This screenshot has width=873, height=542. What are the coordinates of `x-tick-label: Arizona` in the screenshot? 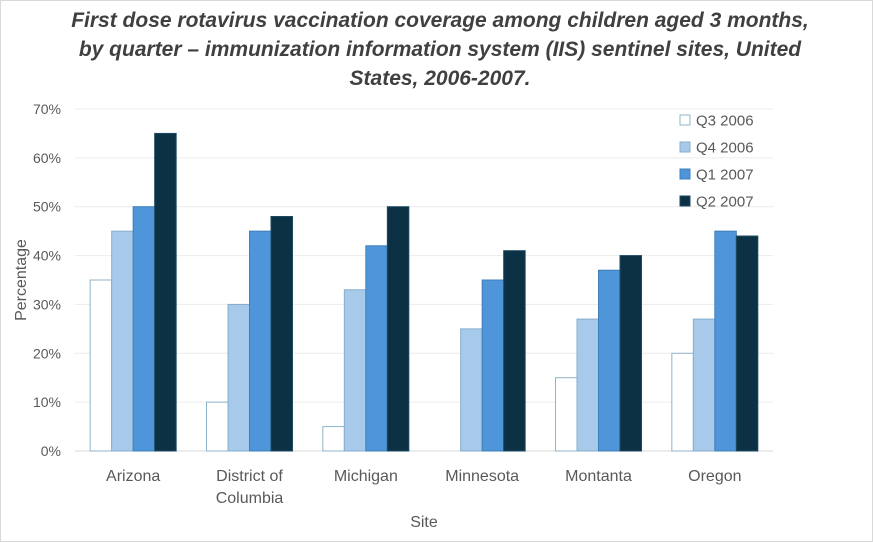 It's located at (133, 476).